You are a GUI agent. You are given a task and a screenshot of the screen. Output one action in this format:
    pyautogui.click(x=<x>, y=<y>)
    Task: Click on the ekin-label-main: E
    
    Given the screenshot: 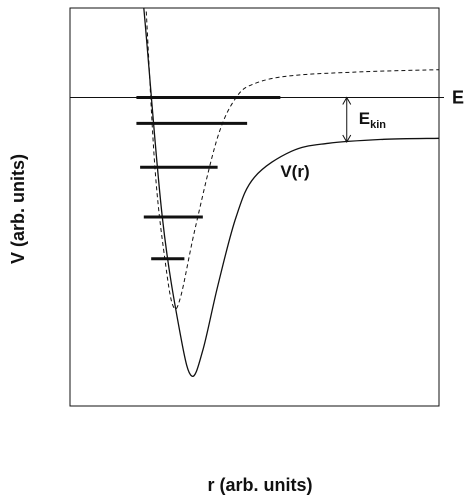 What is the action you would take?
    pyautogui.click(x=364, y=118)
    